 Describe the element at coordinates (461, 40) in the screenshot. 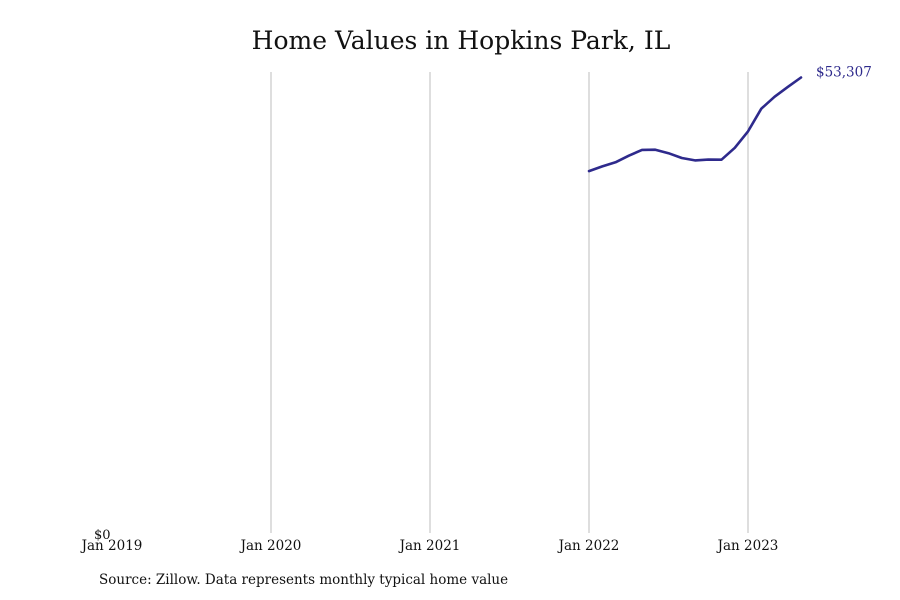

I see `chart-title: Home Values in Hopkins Park, IL` at that location.